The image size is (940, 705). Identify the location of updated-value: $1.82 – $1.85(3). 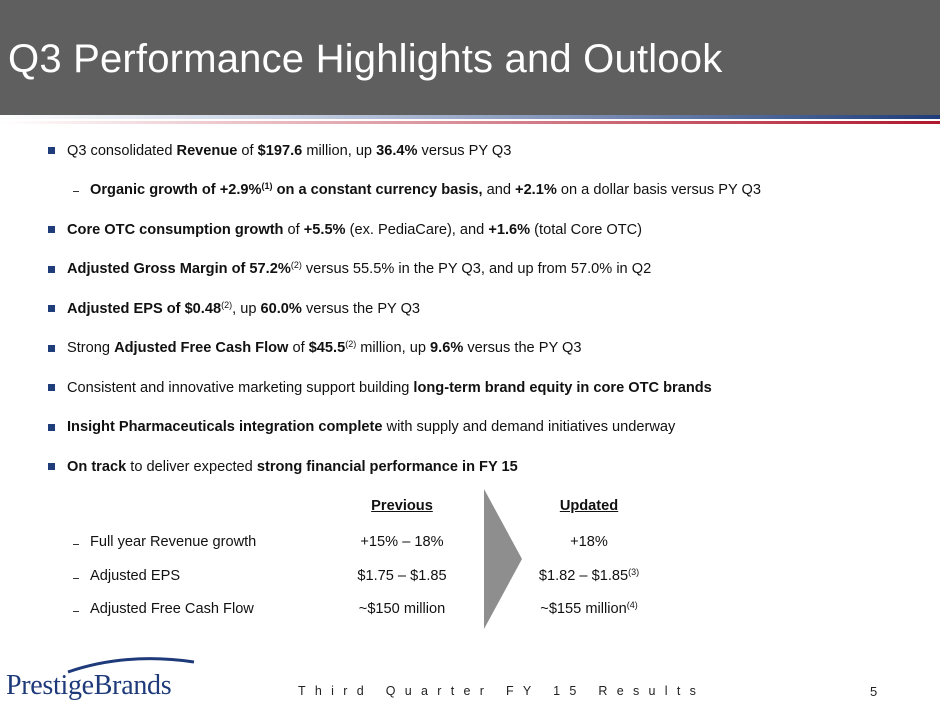
(589, 576).